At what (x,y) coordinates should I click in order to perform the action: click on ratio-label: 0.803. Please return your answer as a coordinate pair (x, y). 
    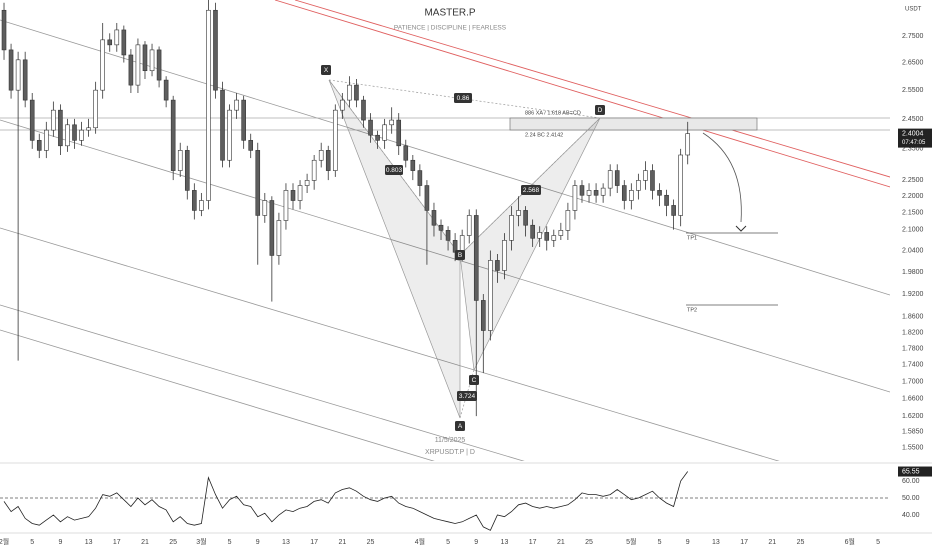
    Looking at the image, I should click on (394, 170).